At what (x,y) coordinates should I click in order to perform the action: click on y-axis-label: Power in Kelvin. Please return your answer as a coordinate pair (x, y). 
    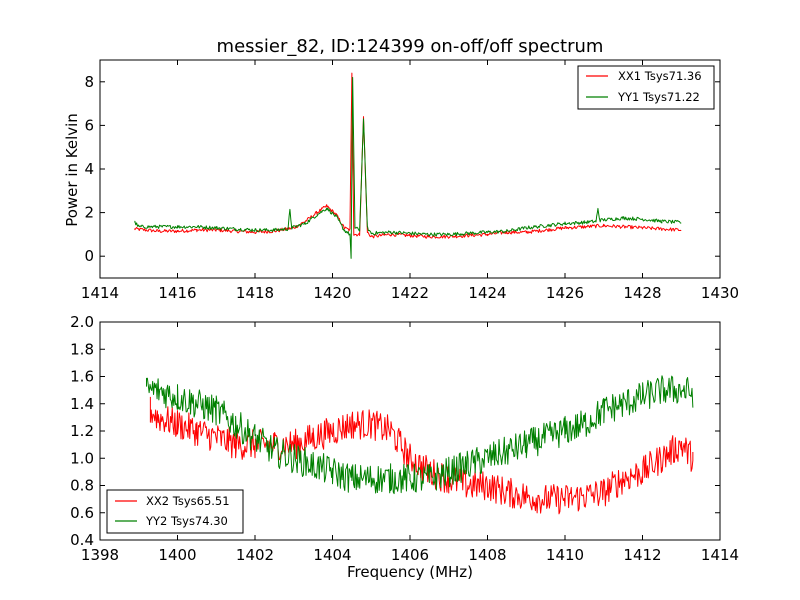
    Looking at the image, I should click on (72, 170).